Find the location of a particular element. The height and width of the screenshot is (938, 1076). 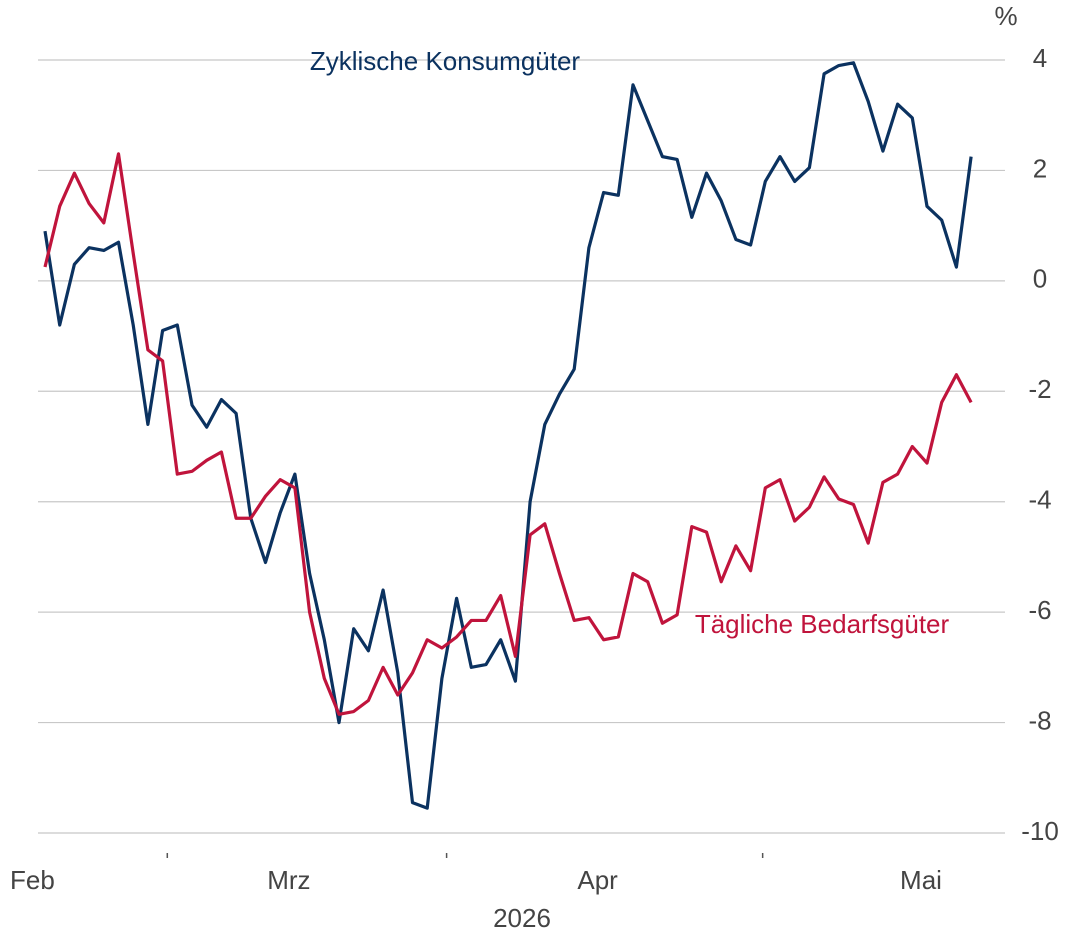

y-tick-label: -4 is located at coordinates (1039, 500).